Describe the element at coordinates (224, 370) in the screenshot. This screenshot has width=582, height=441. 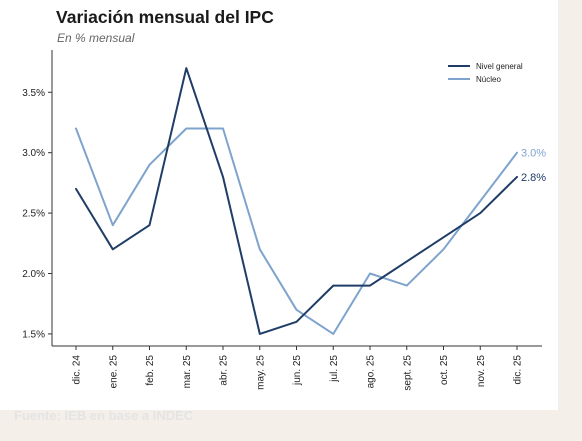
I see `x-tick-label: abr. 25` at that location.